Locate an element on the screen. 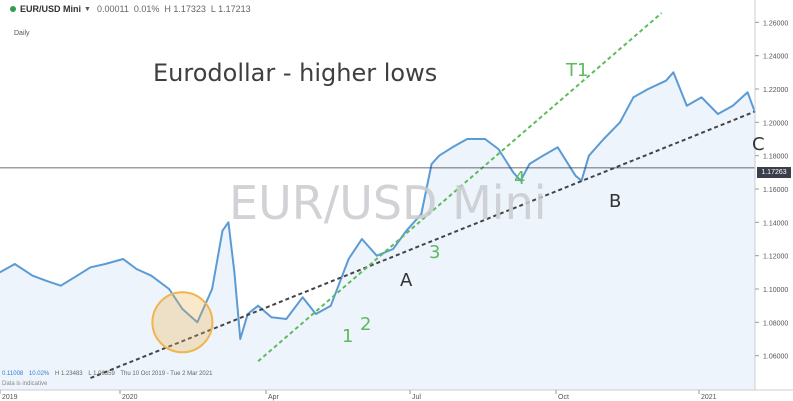 The width and height of the screenshot is (793, 401). x-tick-label: 2021 is located at coordinates (709, 397).